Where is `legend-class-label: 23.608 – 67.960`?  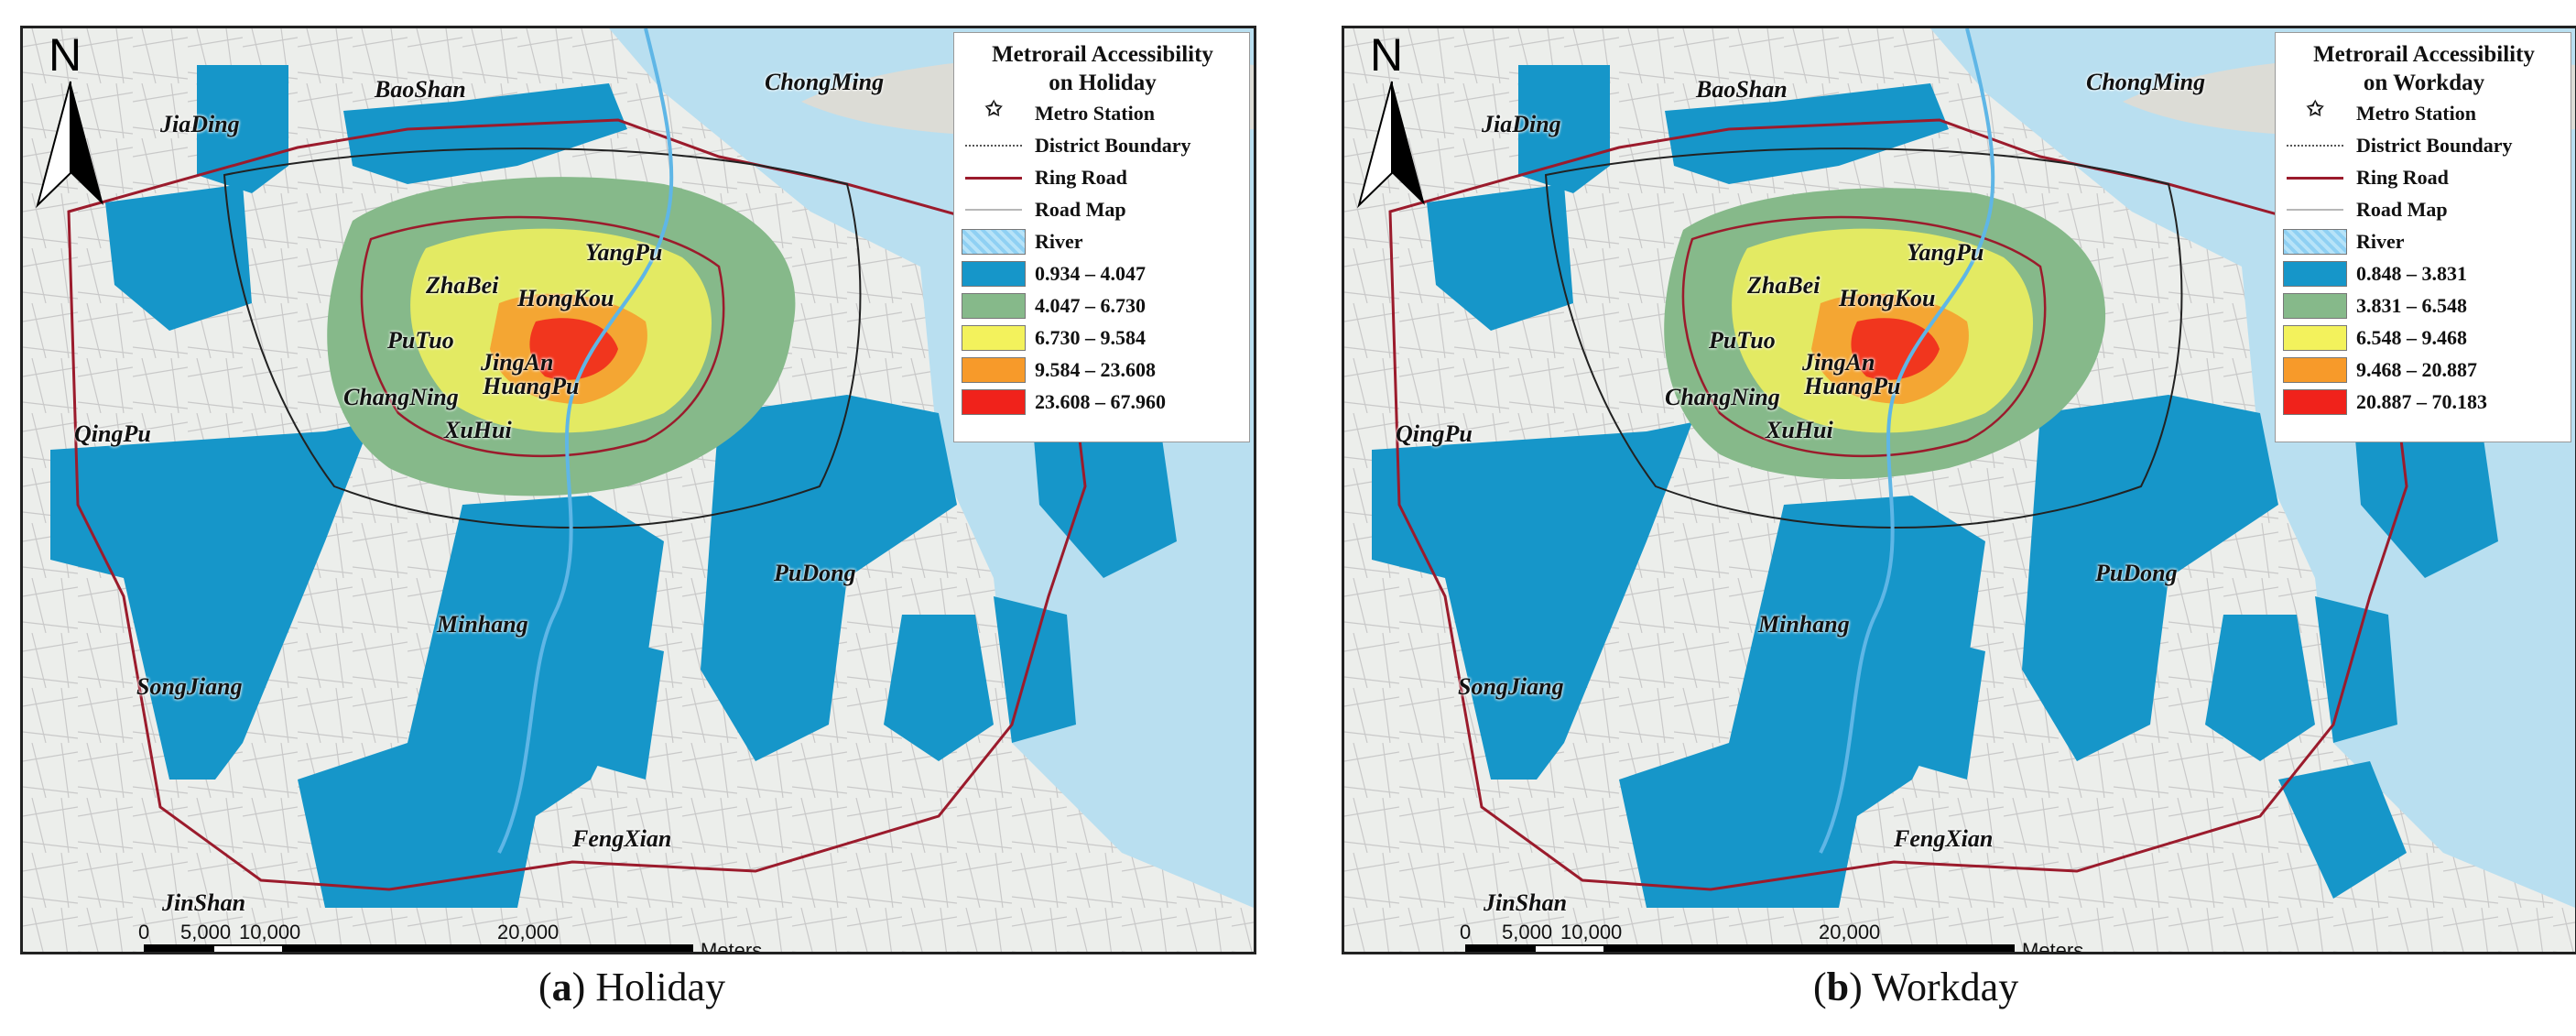
legend-class-label: 23.608 – 67.960 is located at coordinates (1100, 401).